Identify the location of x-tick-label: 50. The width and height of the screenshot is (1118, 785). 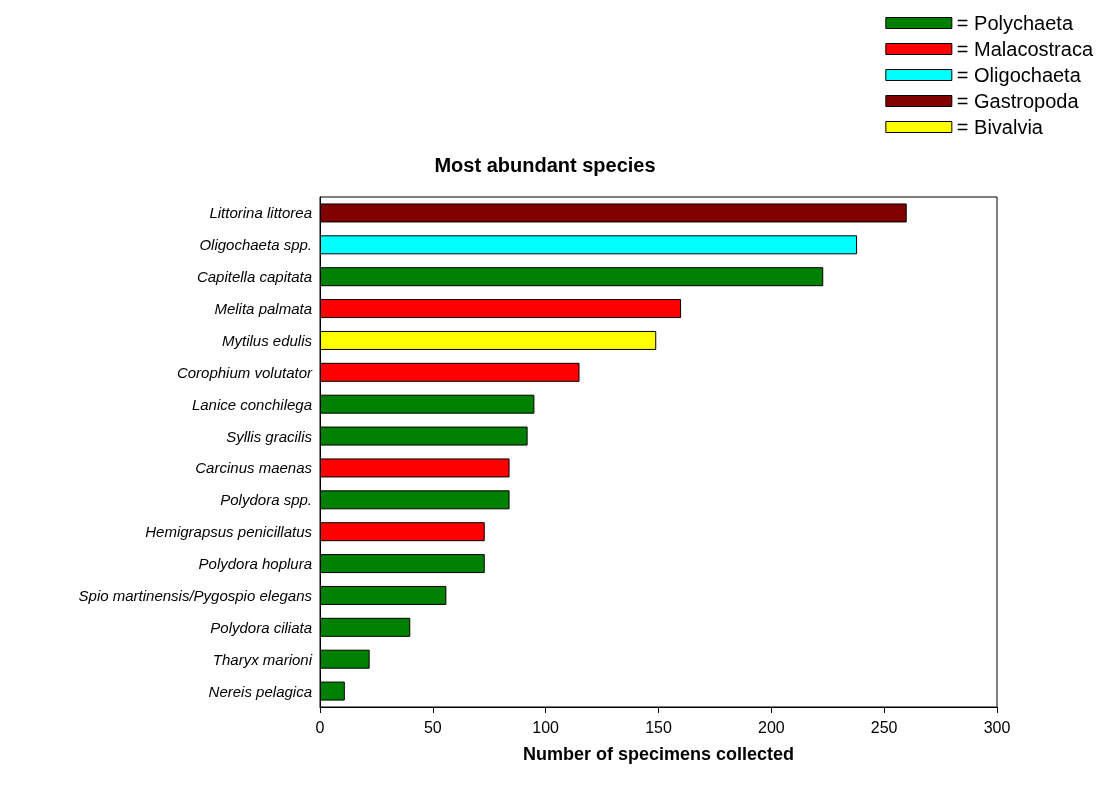
(432, 727).